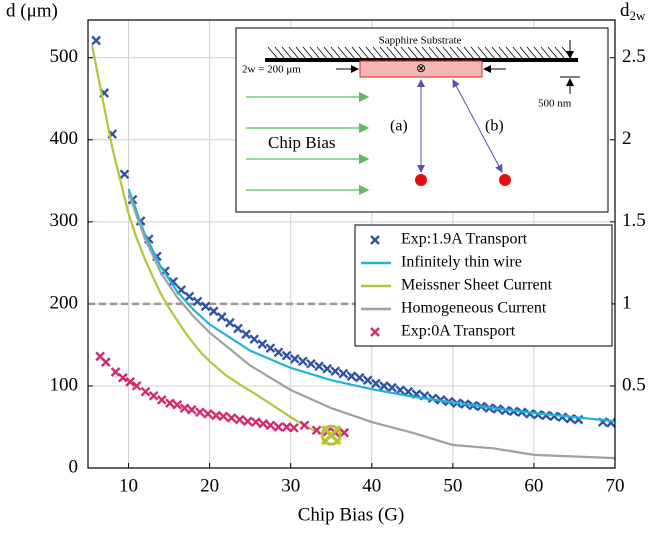 This screenshot has height=535, width=665. What do you see at coordinates (209, 485) in the screenshot?
I see `x-tick-label: 20` at bounding box center [209, 485].